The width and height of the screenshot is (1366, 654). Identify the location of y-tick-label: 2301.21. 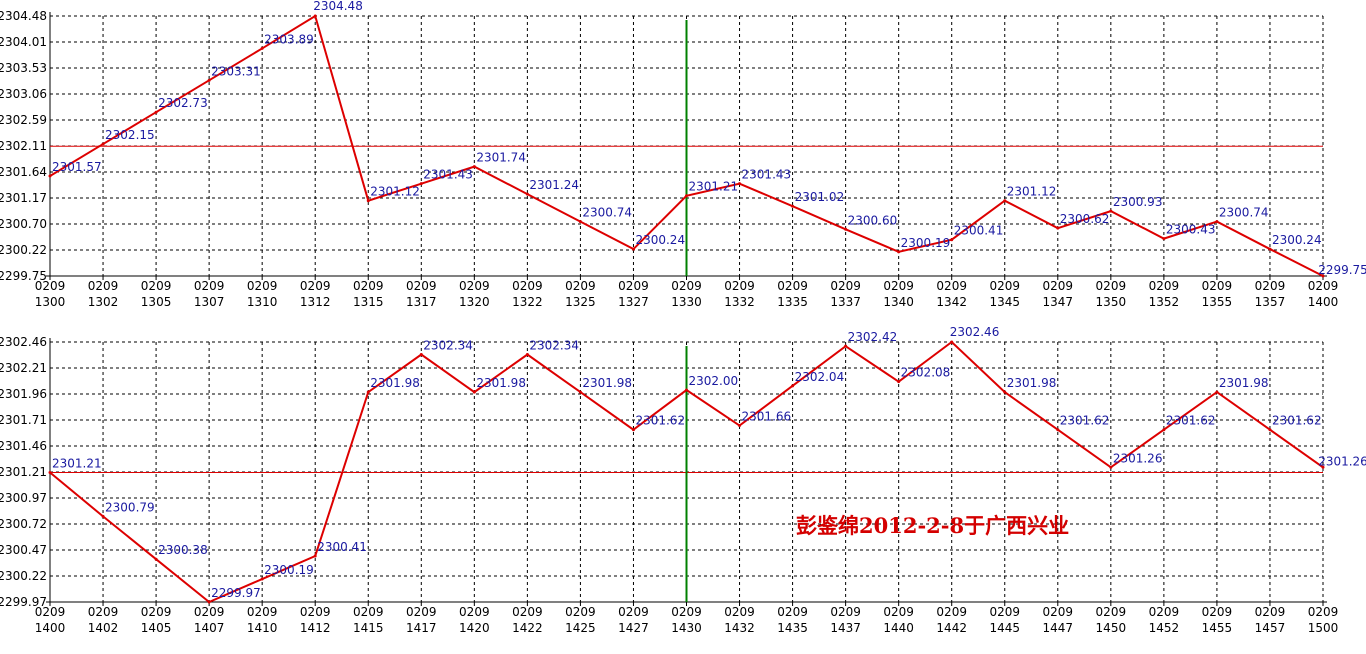
(23, 472).